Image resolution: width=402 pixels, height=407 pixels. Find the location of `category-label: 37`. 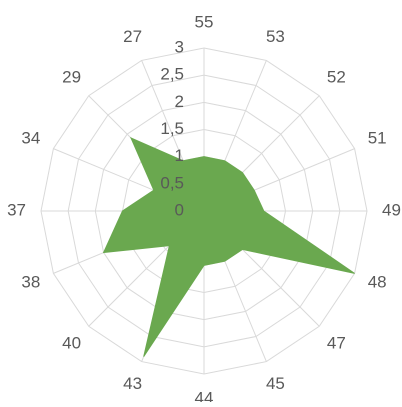

category-label: 37 is located at coordinates (16, 209).